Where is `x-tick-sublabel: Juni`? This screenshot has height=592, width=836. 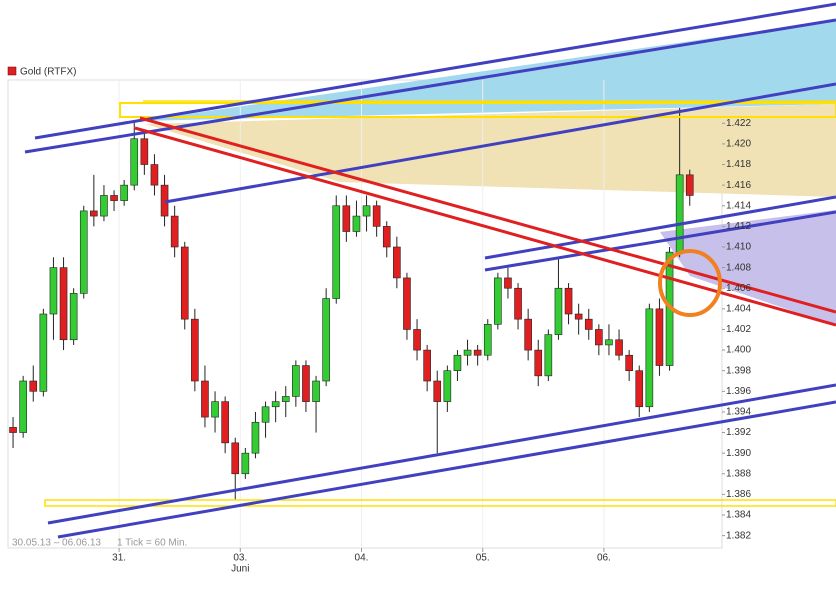 x-tick-sublabel: Juni is located at coordinates (240, 569).